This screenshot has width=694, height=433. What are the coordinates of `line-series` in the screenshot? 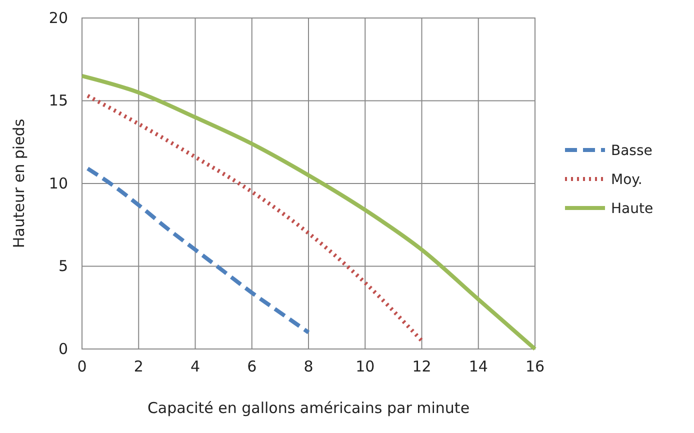 It's located at (198, 250).